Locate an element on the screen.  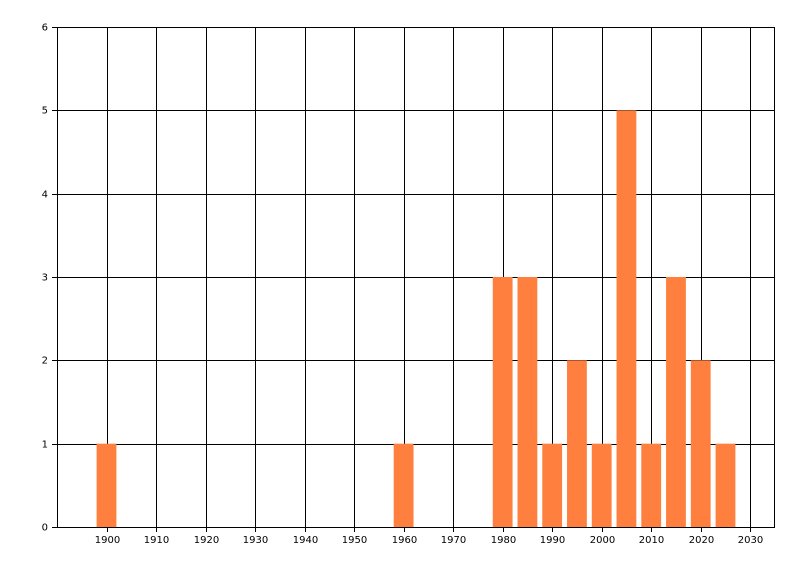
y-tick-label: 1 is located at coordinates (45, 445).